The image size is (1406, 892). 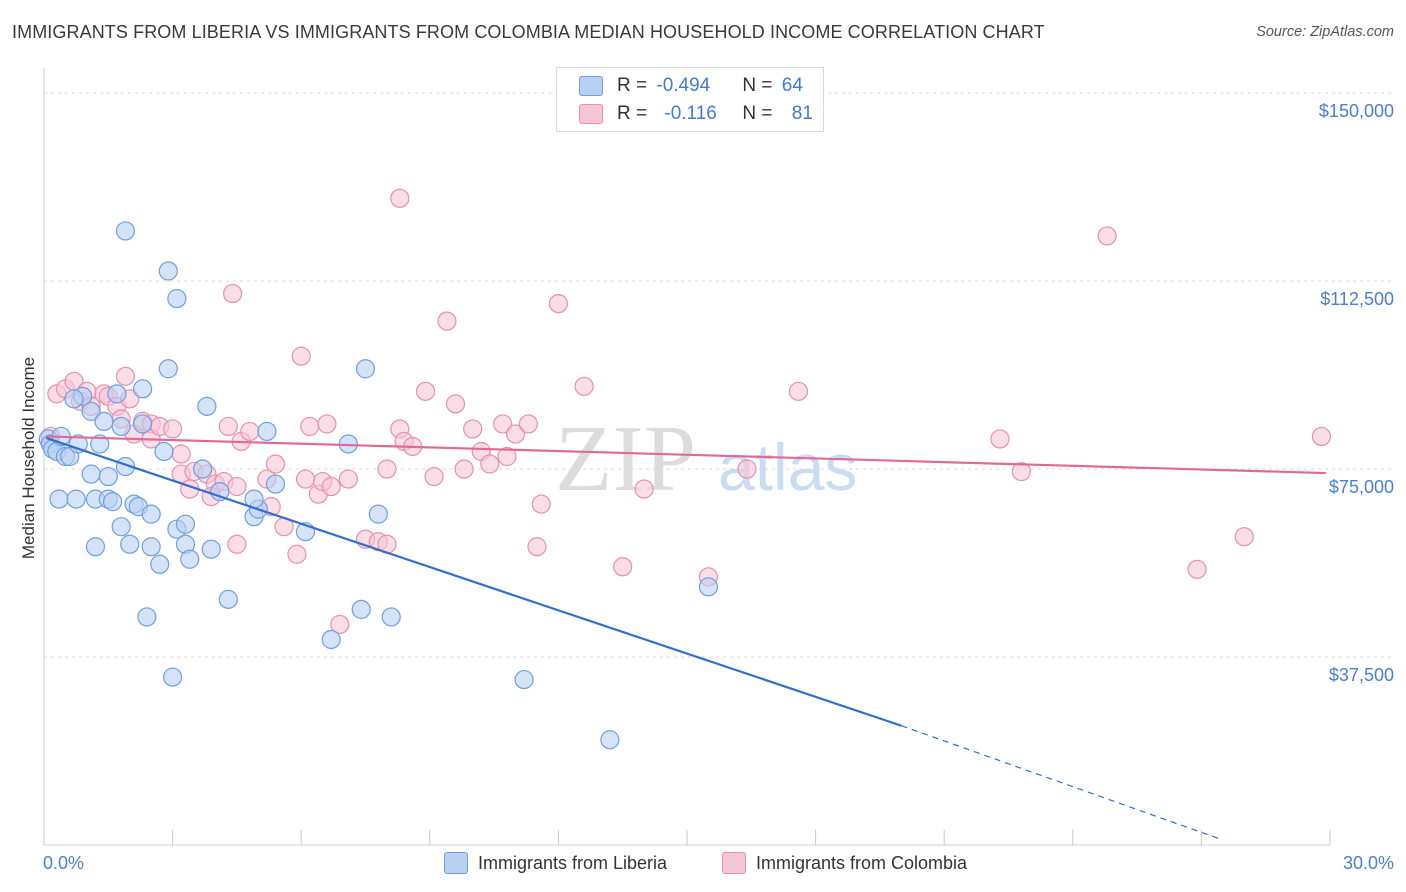 What do you see at coordinates (690, 113) in the screenshot?
I see `legend-r-value: -0.116` at bounding box center [690, 113].